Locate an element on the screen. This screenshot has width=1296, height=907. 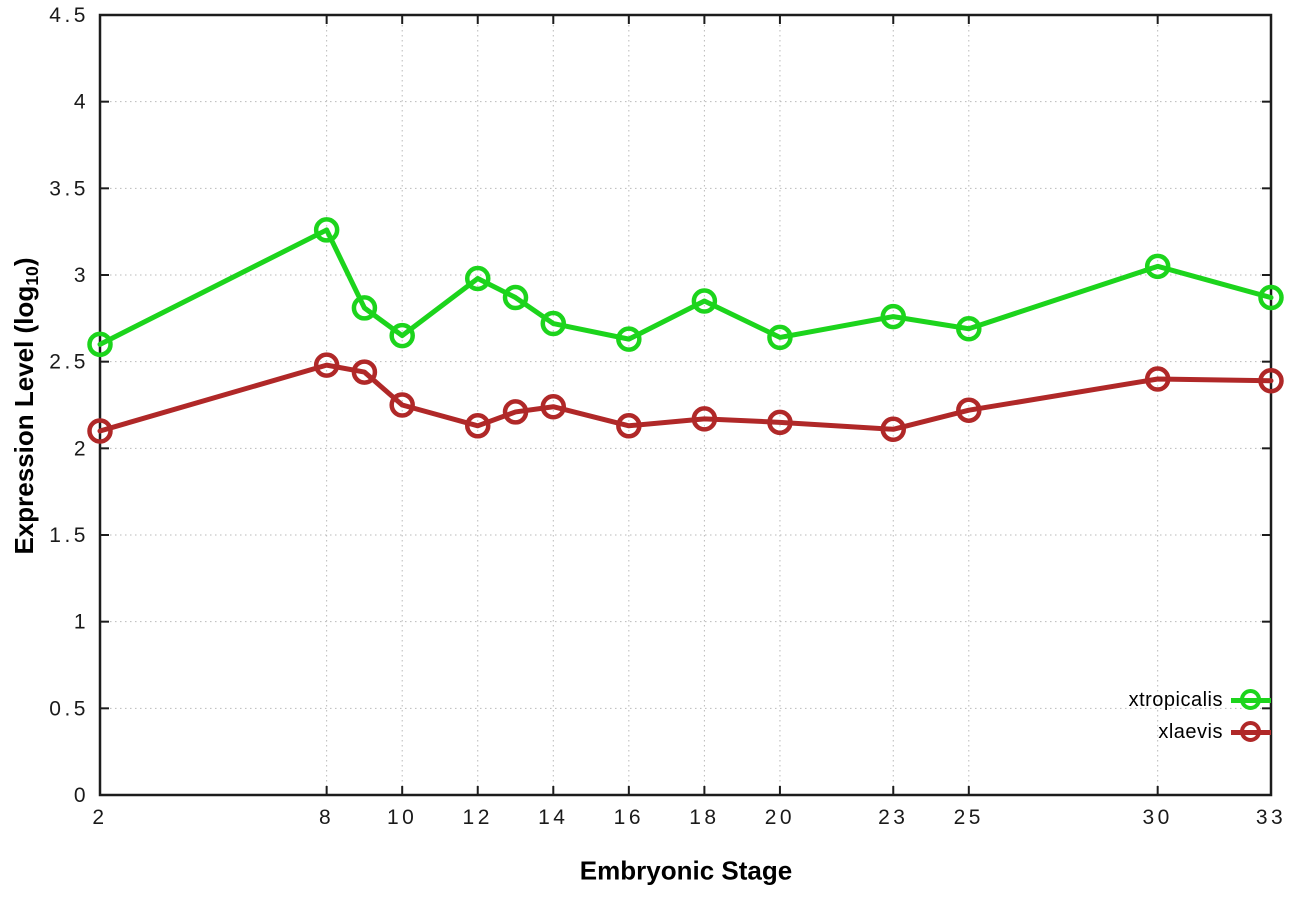
legend-label: xtropicalis is located at coordinates (1175, 699).